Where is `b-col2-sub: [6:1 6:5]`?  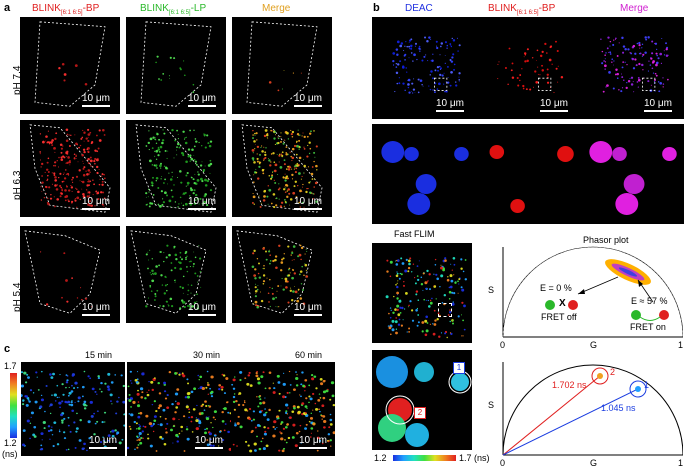 b-col2-sub: [6:1 6:5] is located at coordinates (527, 13).